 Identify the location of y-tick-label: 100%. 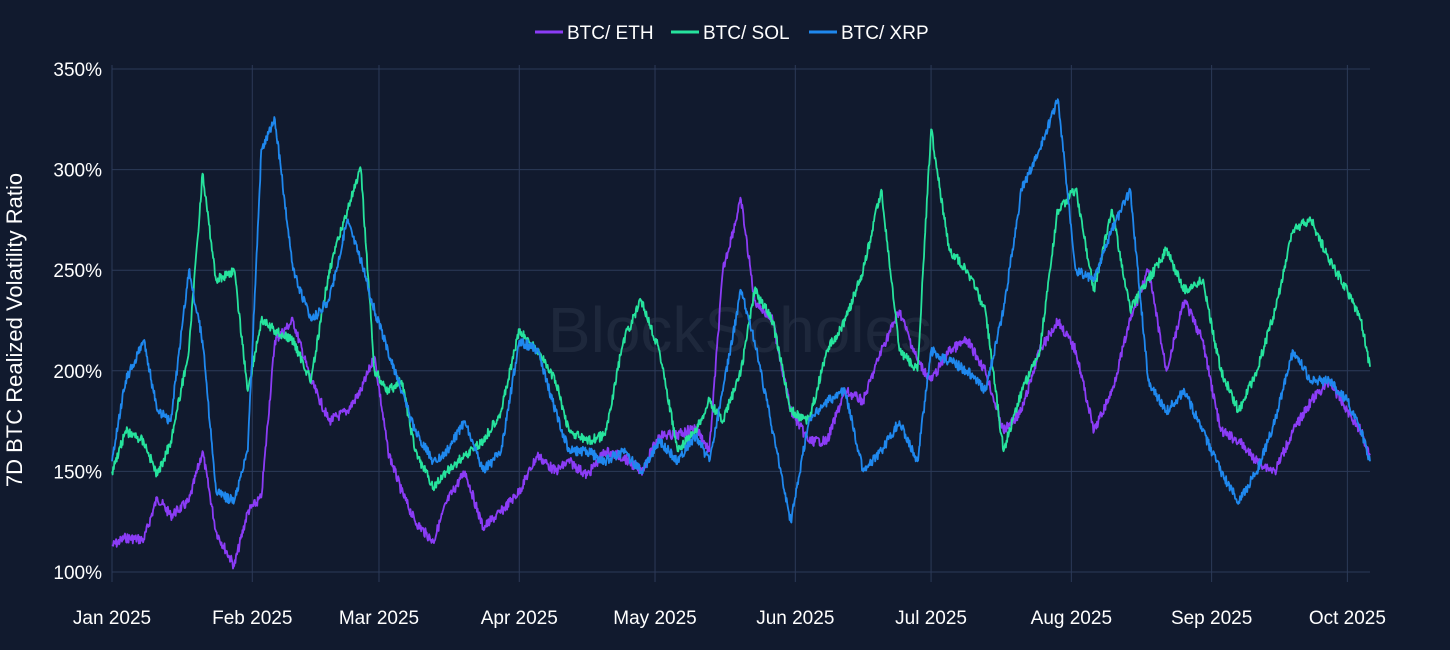
(77, 573).